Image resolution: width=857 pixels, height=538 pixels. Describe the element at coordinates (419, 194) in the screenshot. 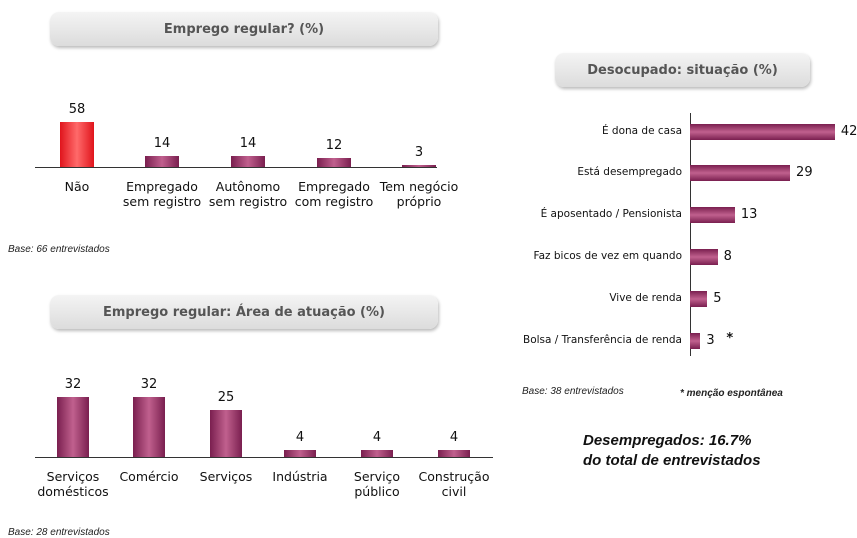

I see `x-tick-label: Tem negócio próprio` at that location.